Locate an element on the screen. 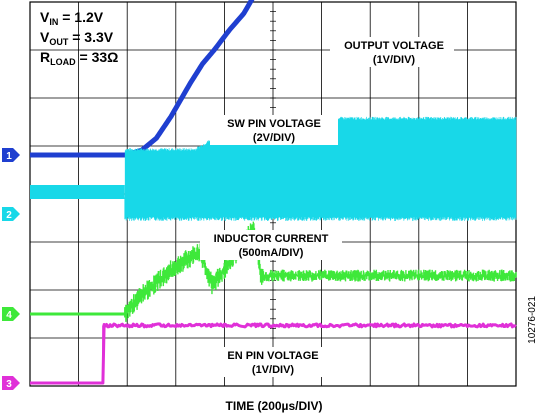  condition-vout: VOUT = 3.3V is located at coordinates (77, 38).